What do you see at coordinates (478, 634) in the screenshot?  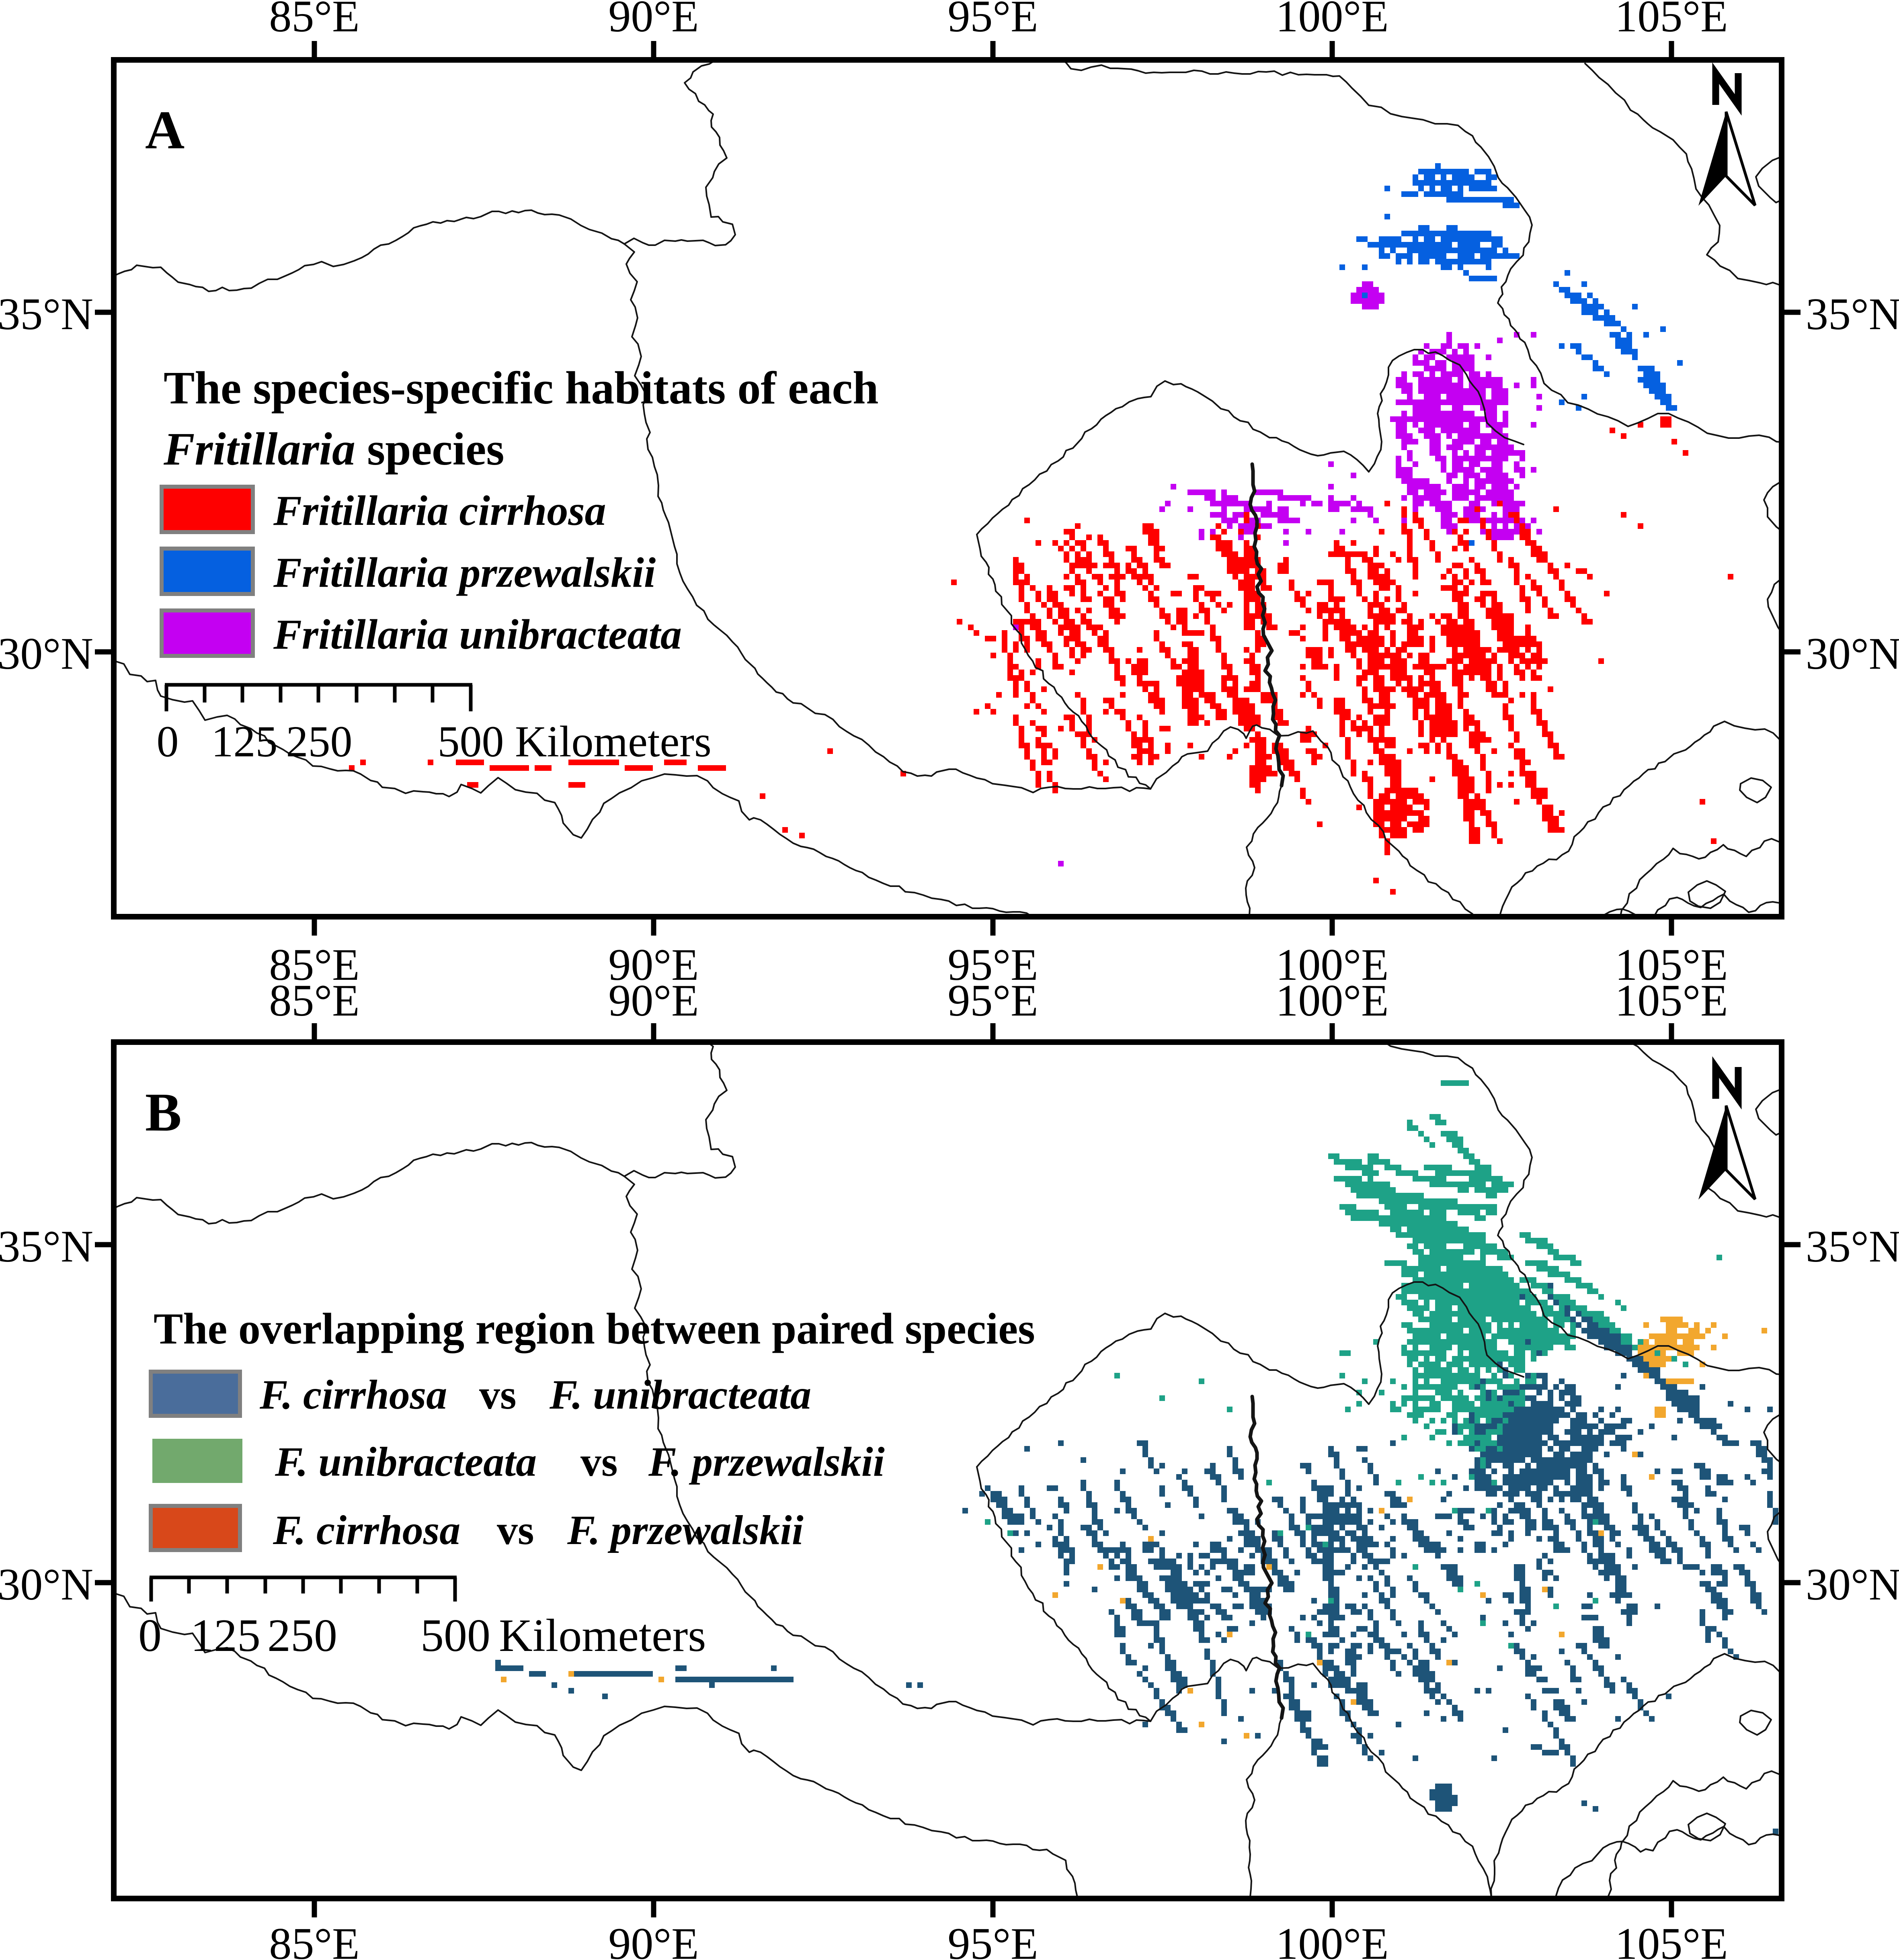 I see `svg-text: Fritillaria unibracteata` at bounding box center [478, 634].